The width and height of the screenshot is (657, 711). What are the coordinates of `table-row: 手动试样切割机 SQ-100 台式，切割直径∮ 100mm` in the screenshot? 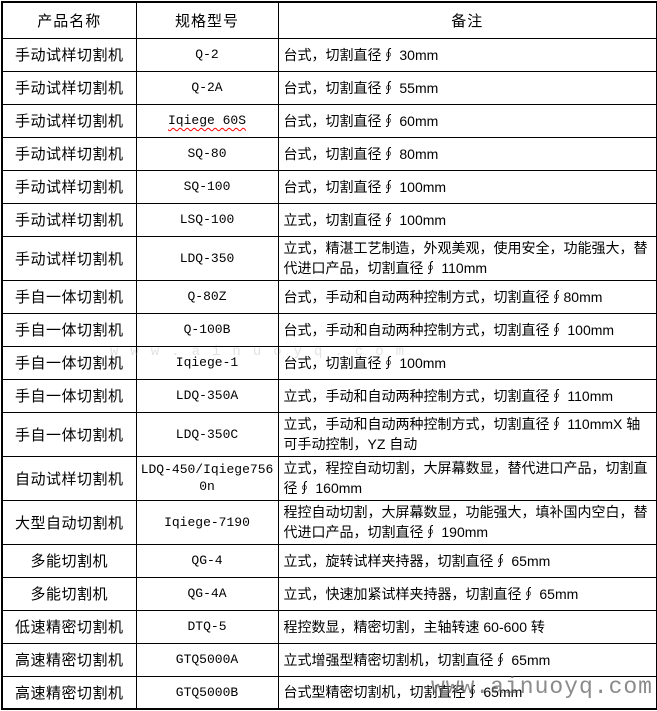 It's located at (329, 186).